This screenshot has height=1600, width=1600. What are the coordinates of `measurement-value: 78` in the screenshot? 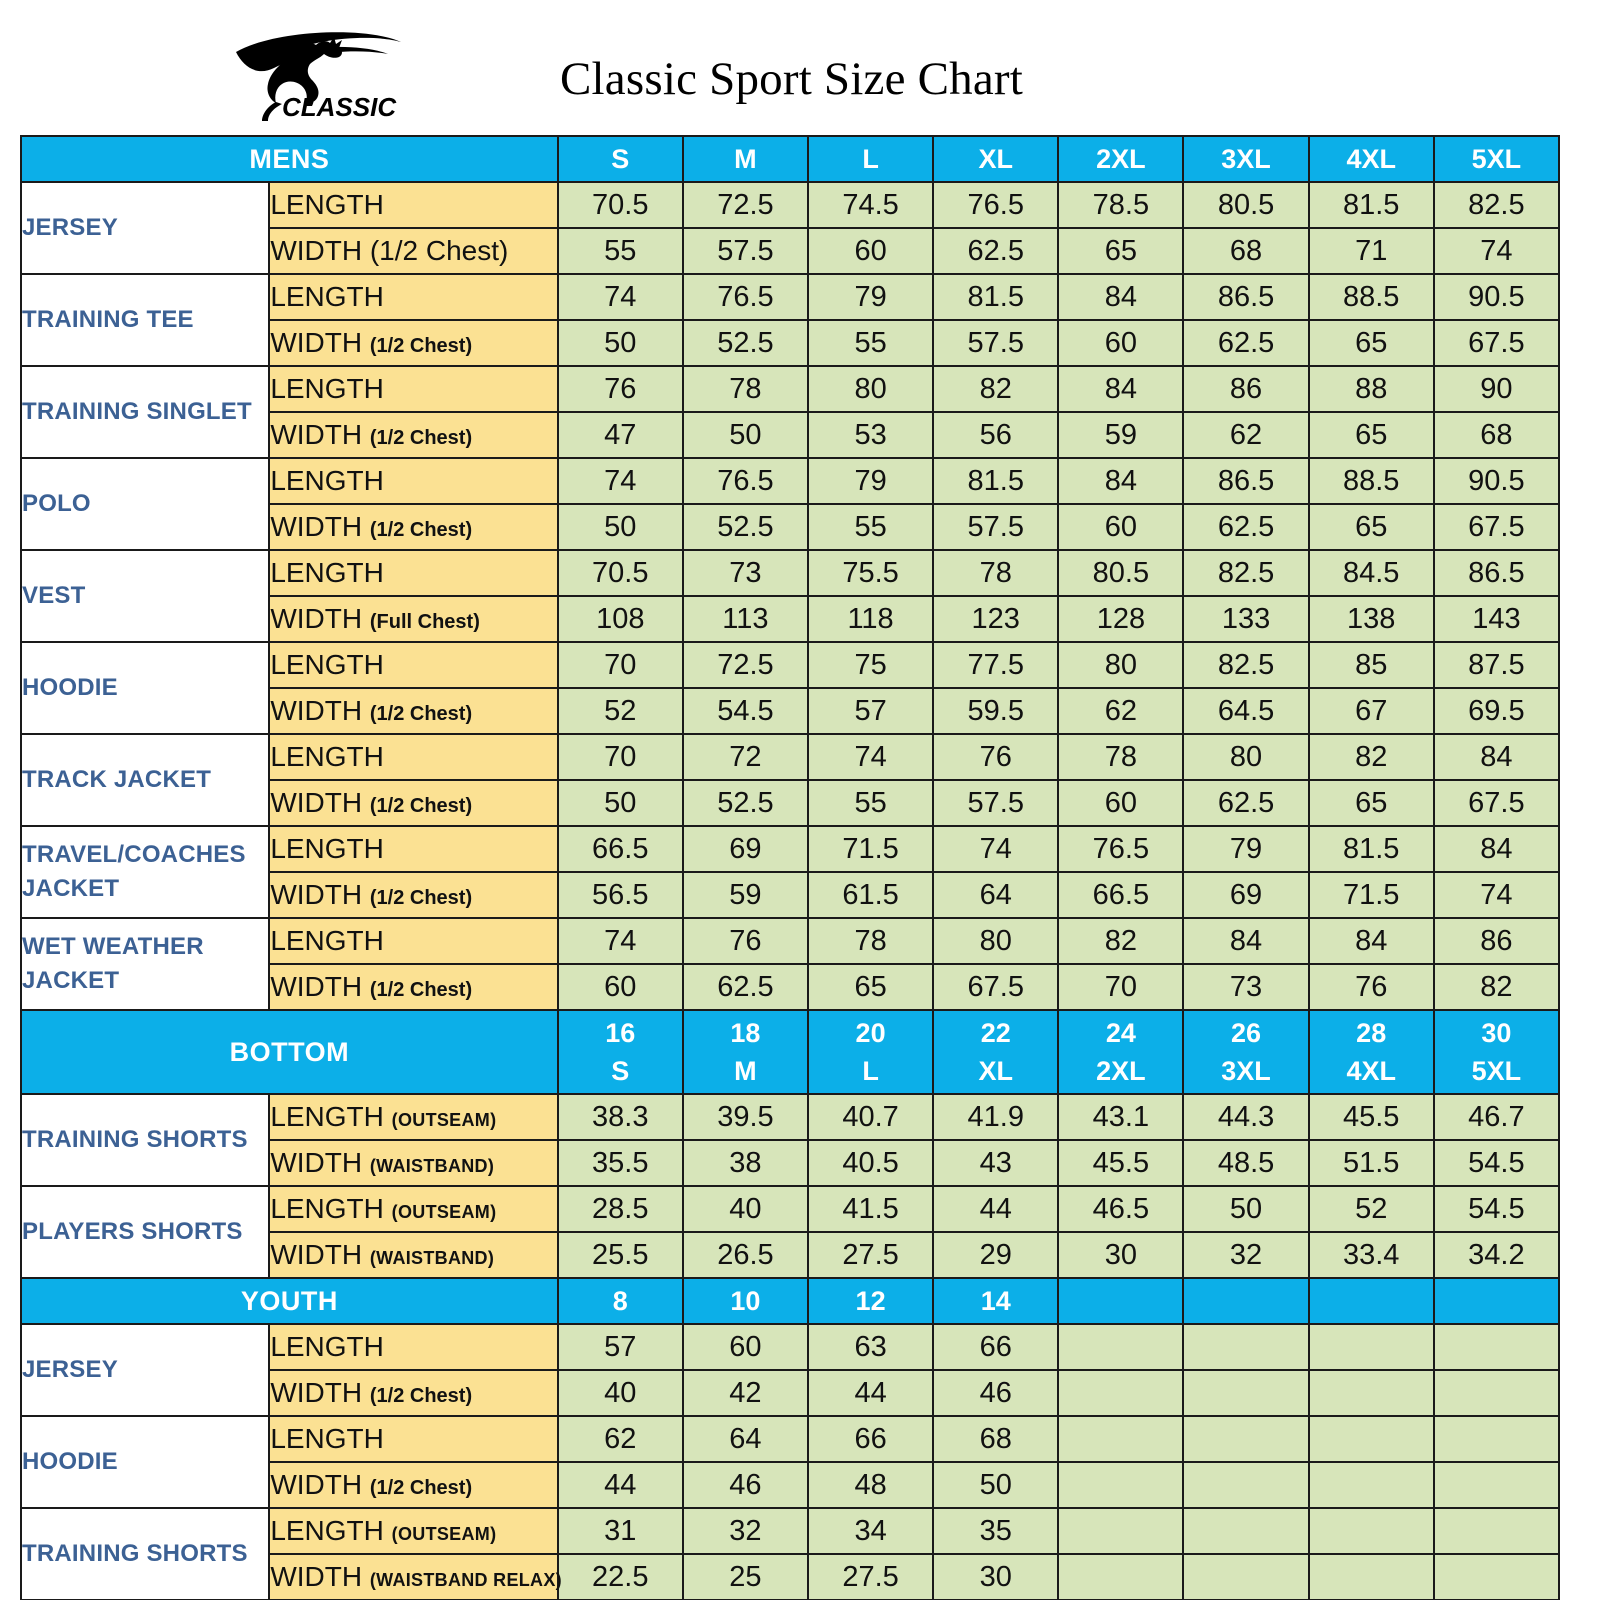 It's located at (745, 389).